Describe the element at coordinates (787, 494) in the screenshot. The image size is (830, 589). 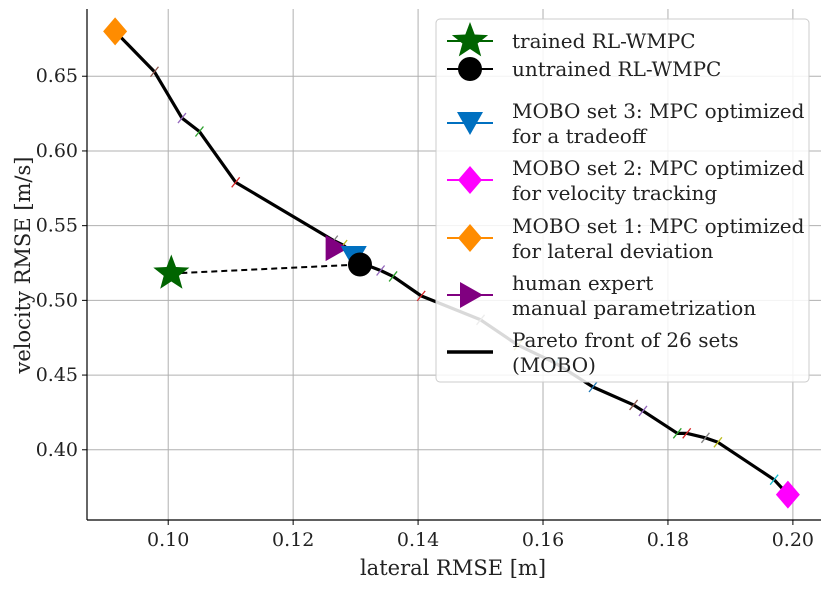
I see `mobo-set-2-marker` at that location.